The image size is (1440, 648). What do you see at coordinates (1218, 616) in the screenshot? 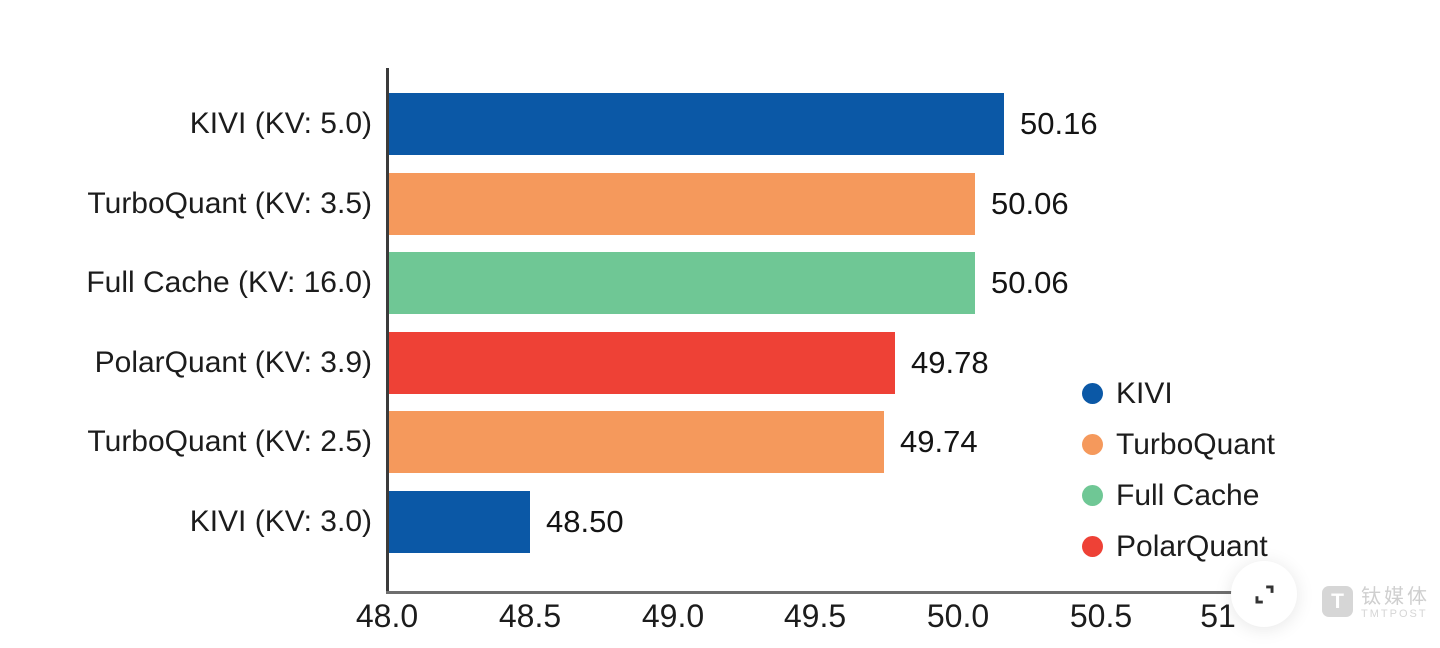
I see `x-tick-label-6: 51` at bounding box center [1218, 616].